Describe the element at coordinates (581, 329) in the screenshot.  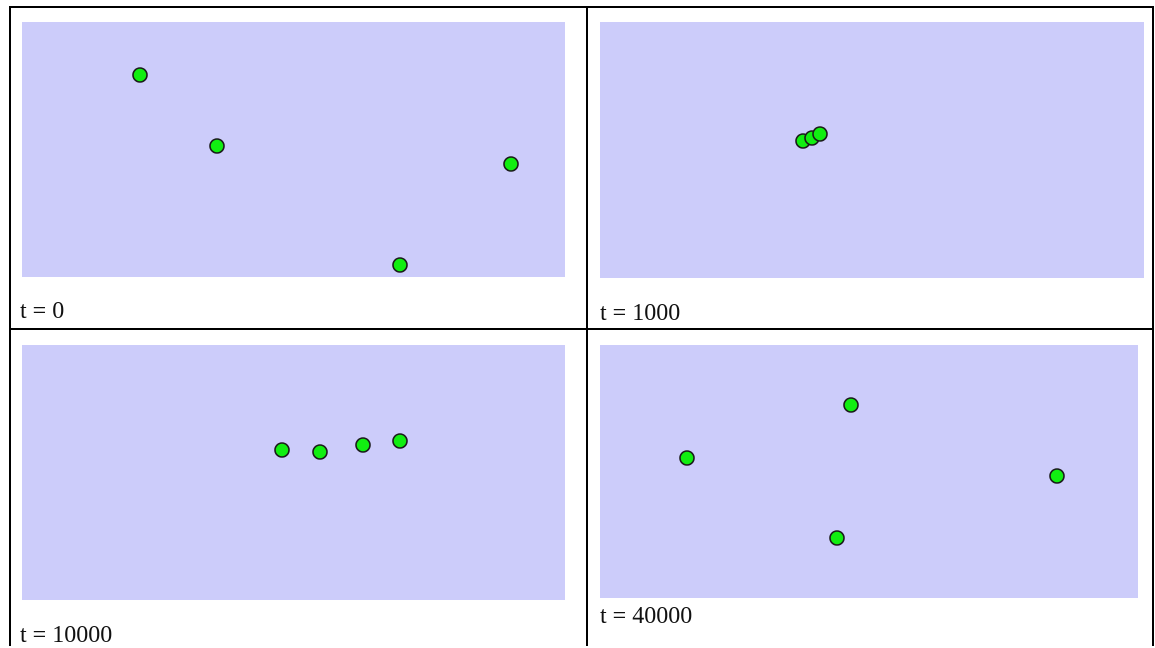
I see `table-divider-horizontal` at that location.